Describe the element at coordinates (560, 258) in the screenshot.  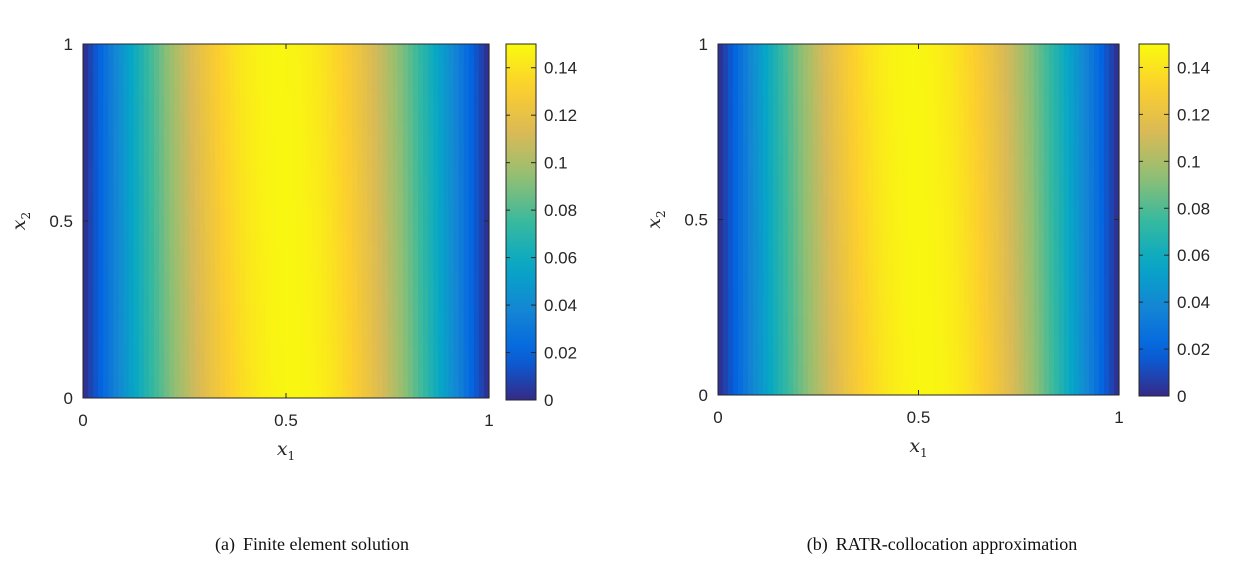
I see `colorbar-tick-label: 0.06` at that location.